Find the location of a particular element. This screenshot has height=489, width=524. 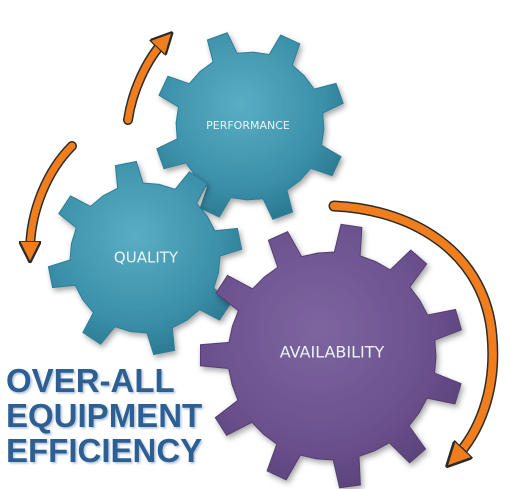

performance-label: PERFORMANCE is located at coordinates (248, 125).